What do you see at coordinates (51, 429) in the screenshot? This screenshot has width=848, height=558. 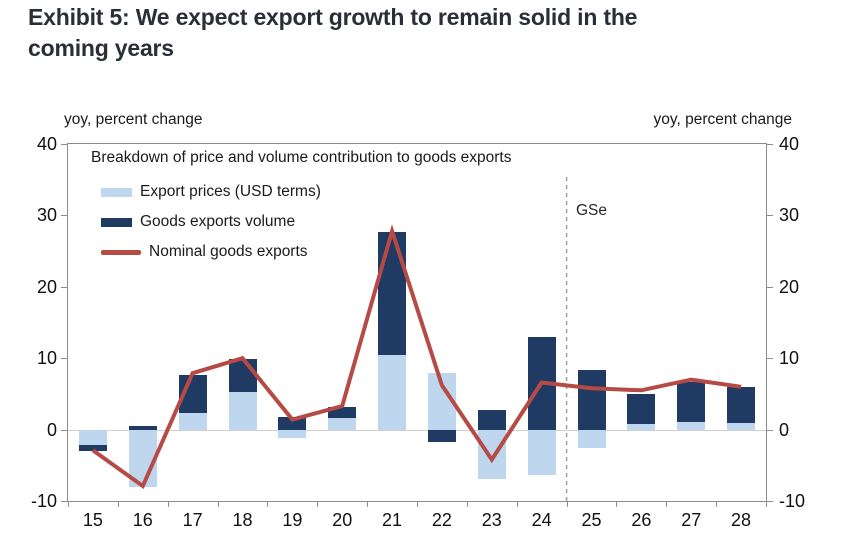 I see `y-tick-label-left: 0` at bounding box center [51, 429].